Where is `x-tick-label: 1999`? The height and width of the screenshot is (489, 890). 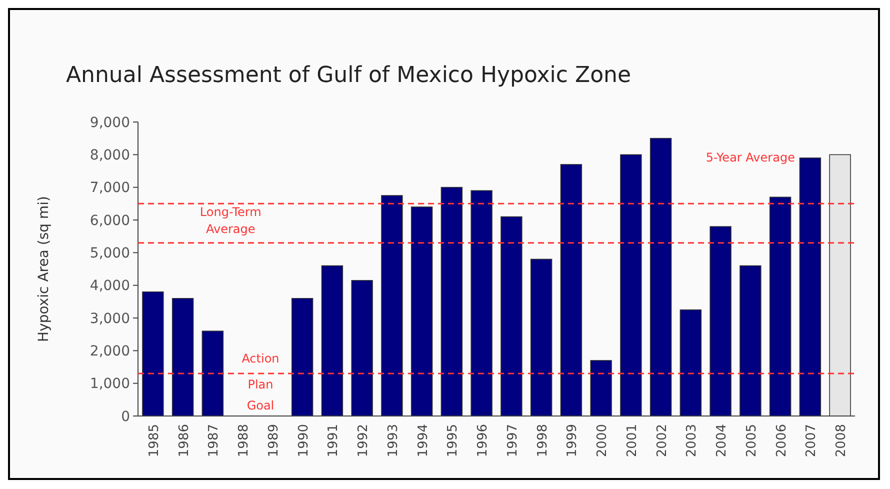 x-tick-label: 1999 is located at coordinates (572, 441).